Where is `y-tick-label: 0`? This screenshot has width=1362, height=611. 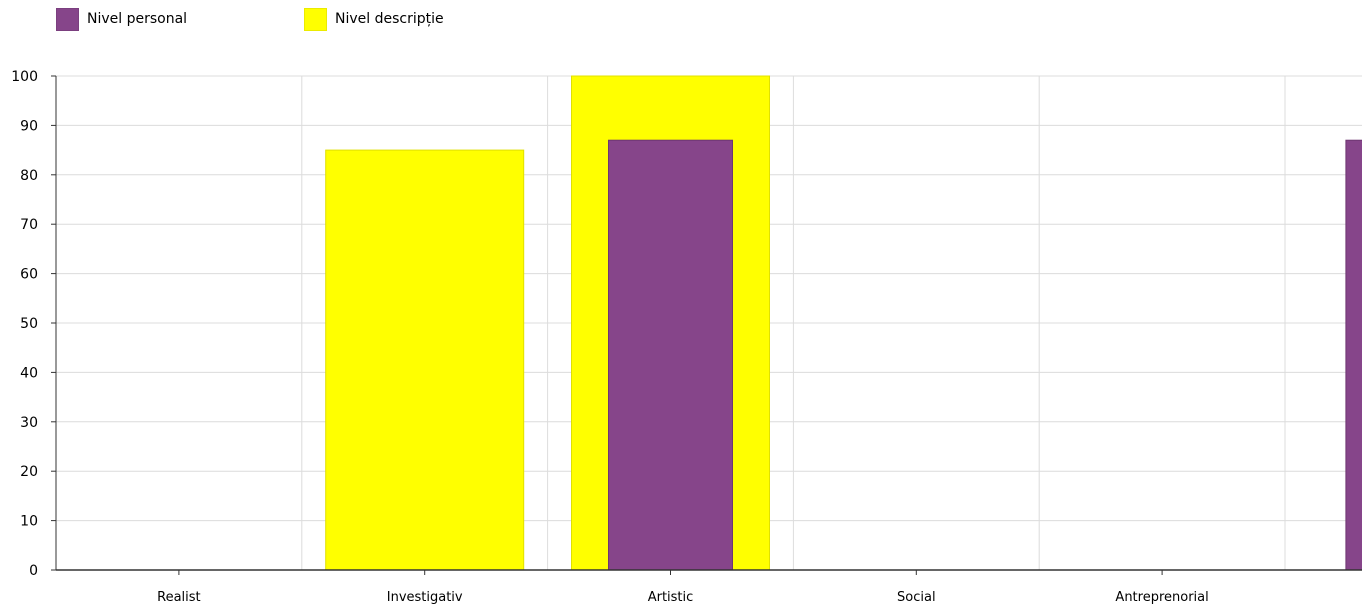
y-tick-label: 0 is located at coordinates (33, 571).